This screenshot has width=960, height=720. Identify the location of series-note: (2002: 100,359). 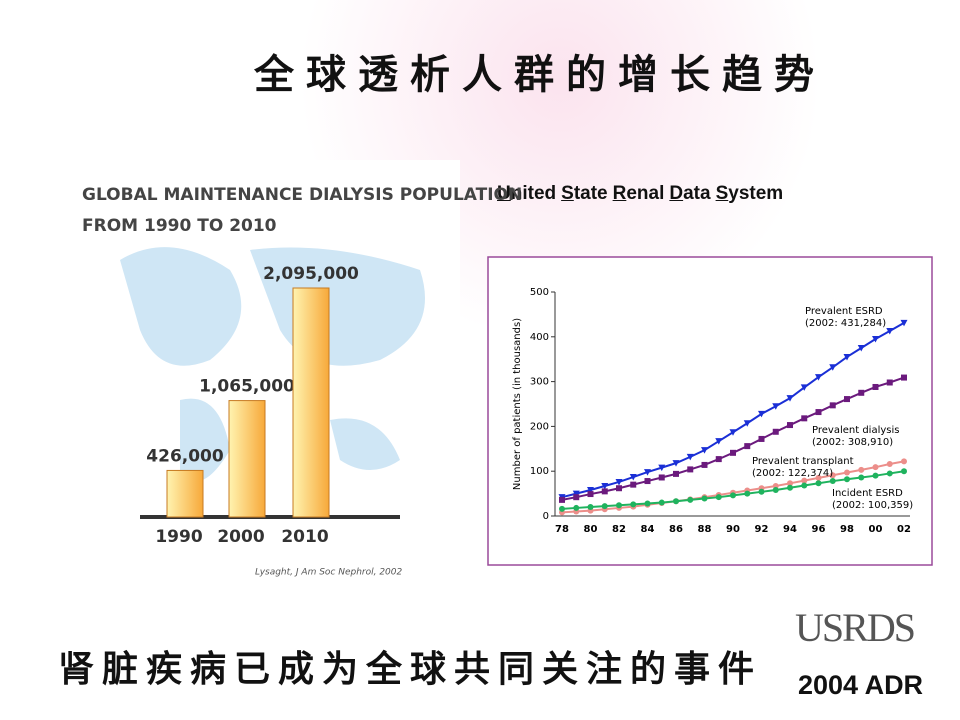
(872, 505).